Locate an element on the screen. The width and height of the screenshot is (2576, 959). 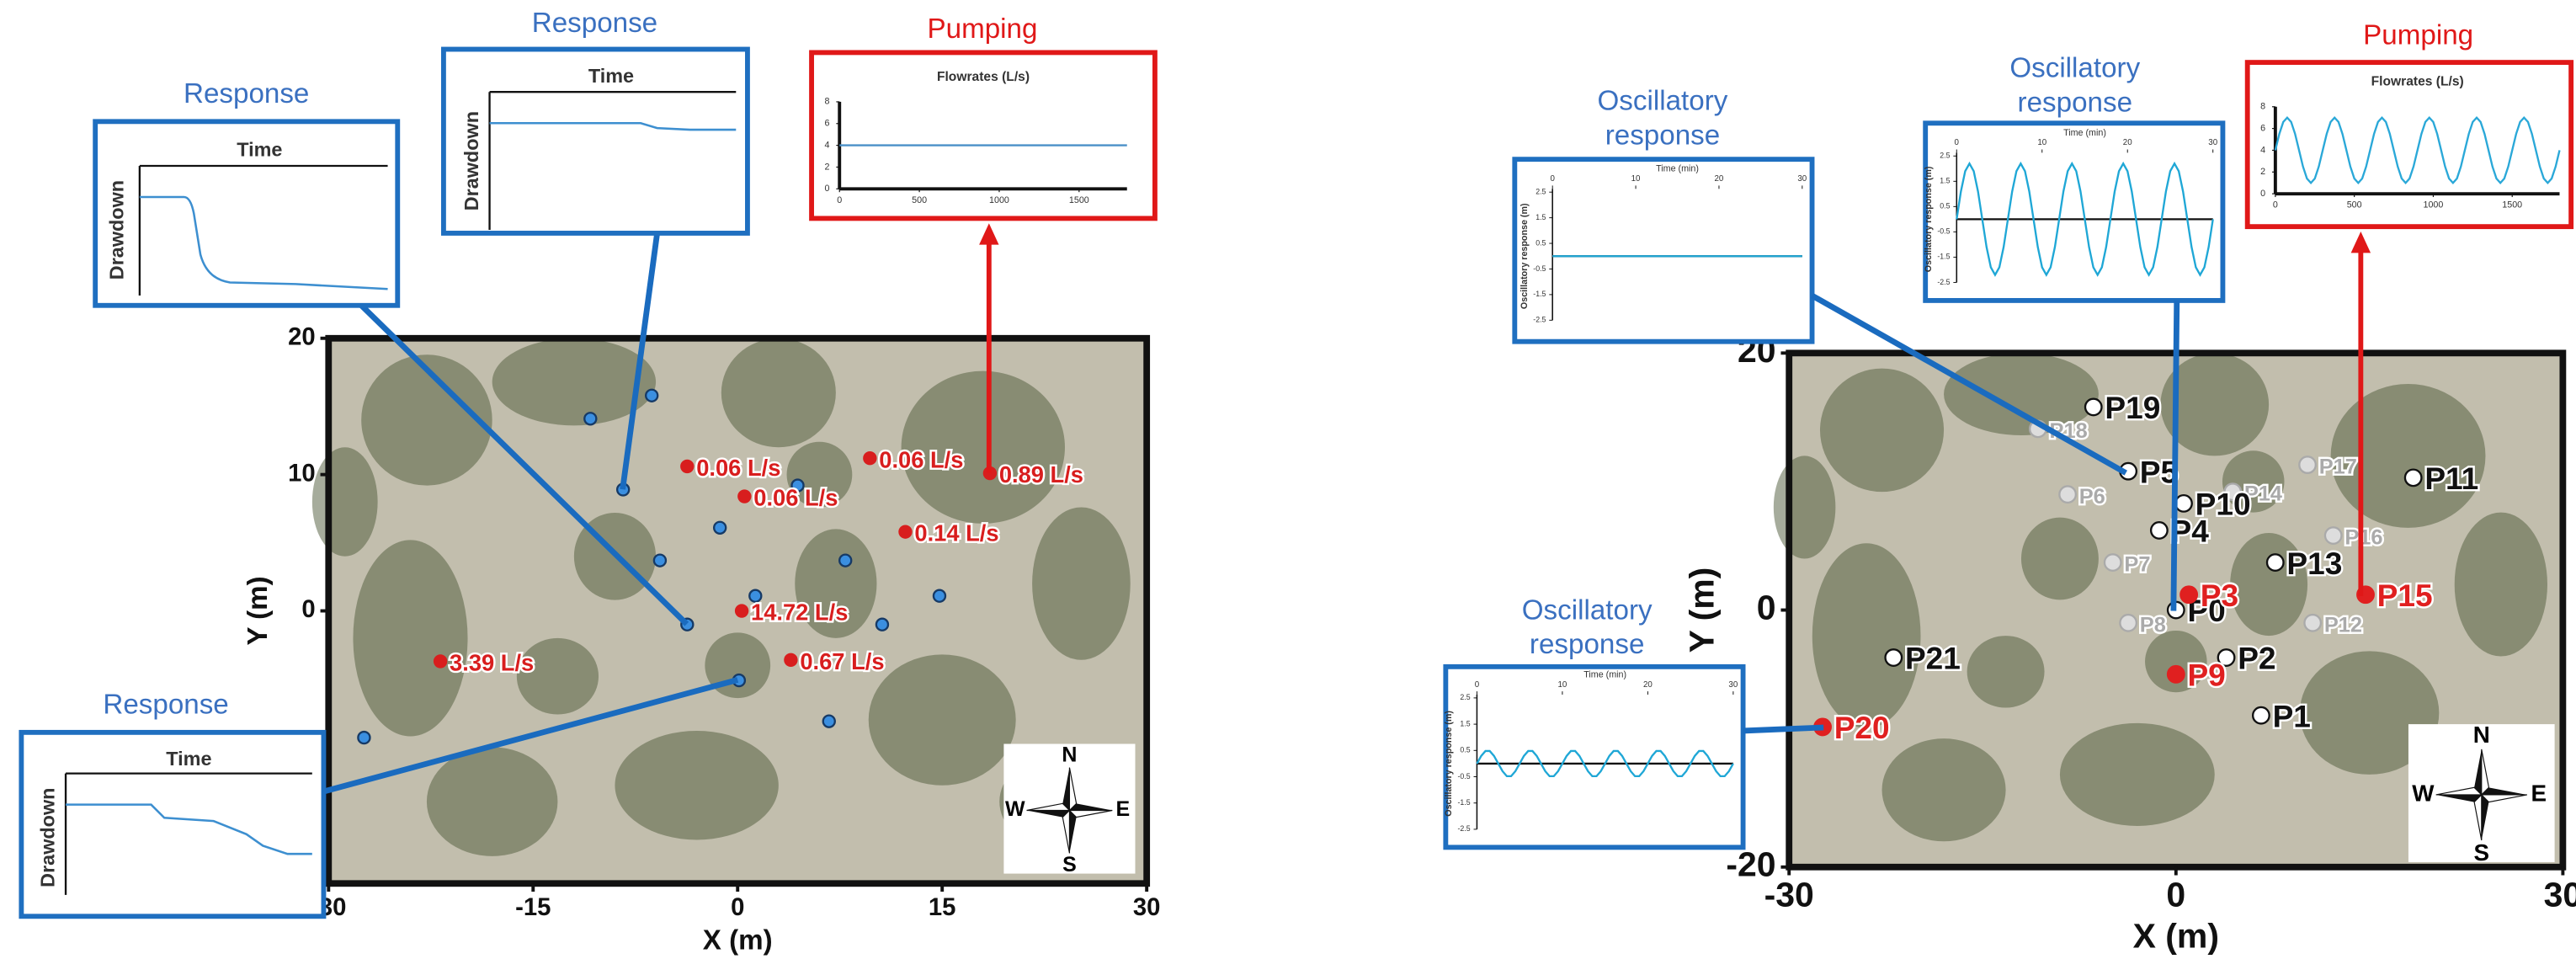
well-label: 0.14 L/s is located at coordinates (956, 533).